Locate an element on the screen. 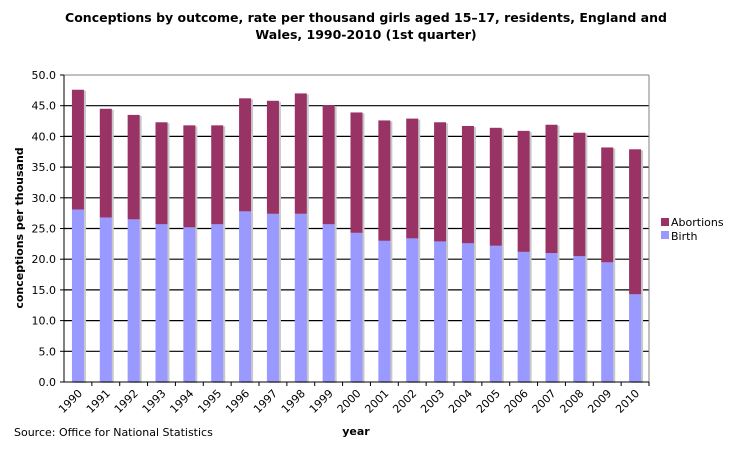 The width and height of the screenshot is (733, 450). x-tick-label: 2007 is located at coordinates (544, 401).